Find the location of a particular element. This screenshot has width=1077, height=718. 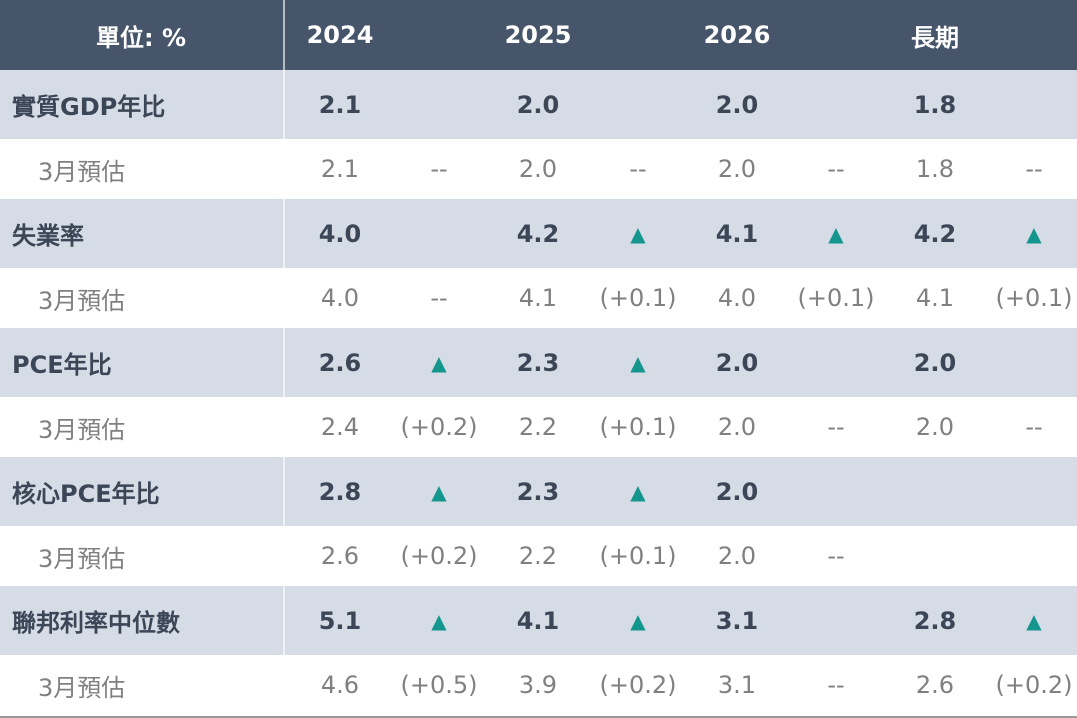

header-cell: 長期 is located at coordinates (935, 37).